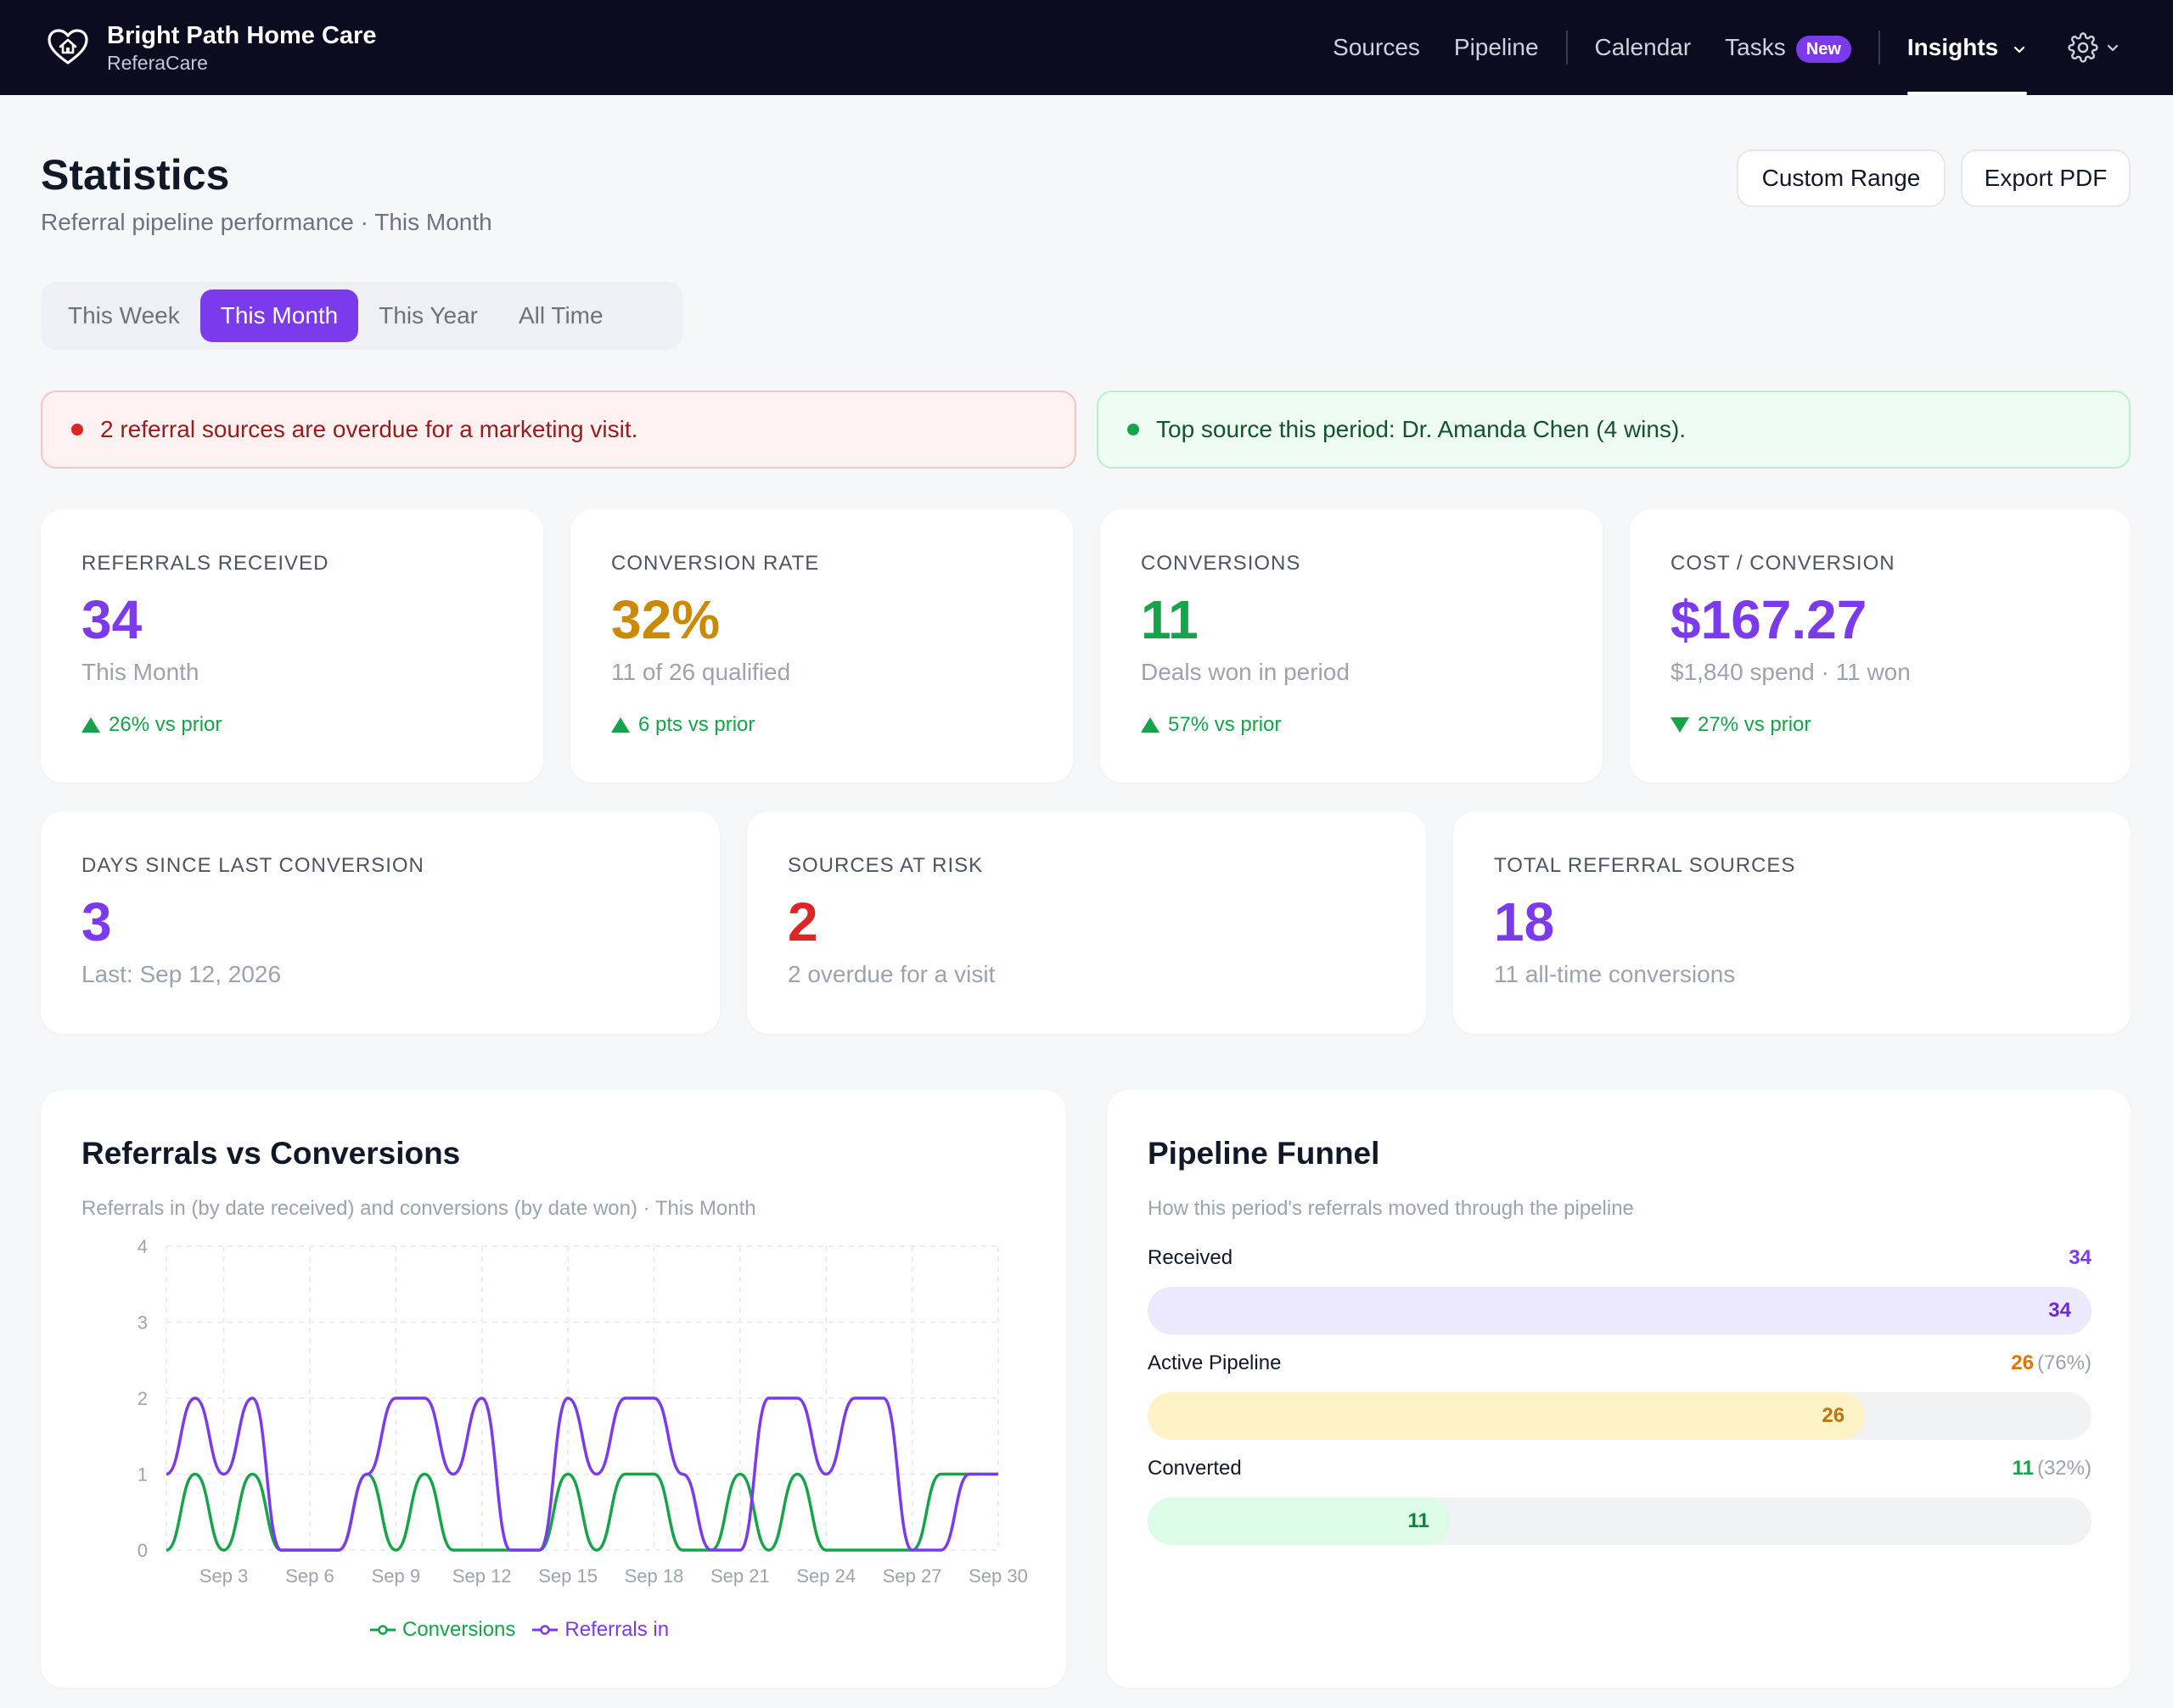  Describe the element at coordinates (143, 1475) in the screenshot. I see `y-tick-label: 1` at that location.